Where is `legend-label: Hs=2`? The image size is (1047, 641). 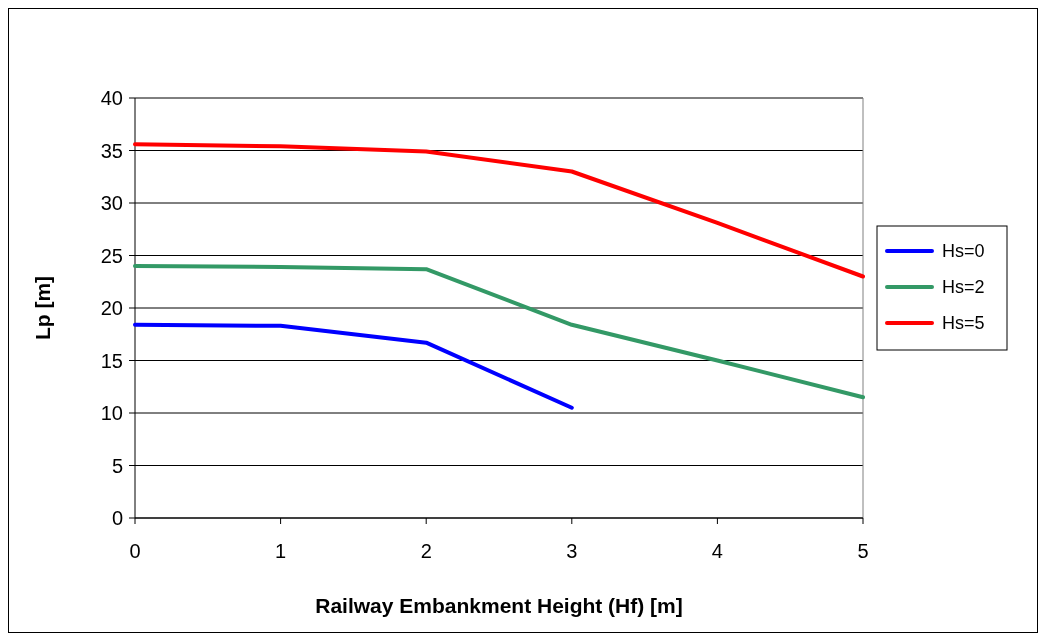
legend-label: Hs=2 is located at coordinates (963, 287).